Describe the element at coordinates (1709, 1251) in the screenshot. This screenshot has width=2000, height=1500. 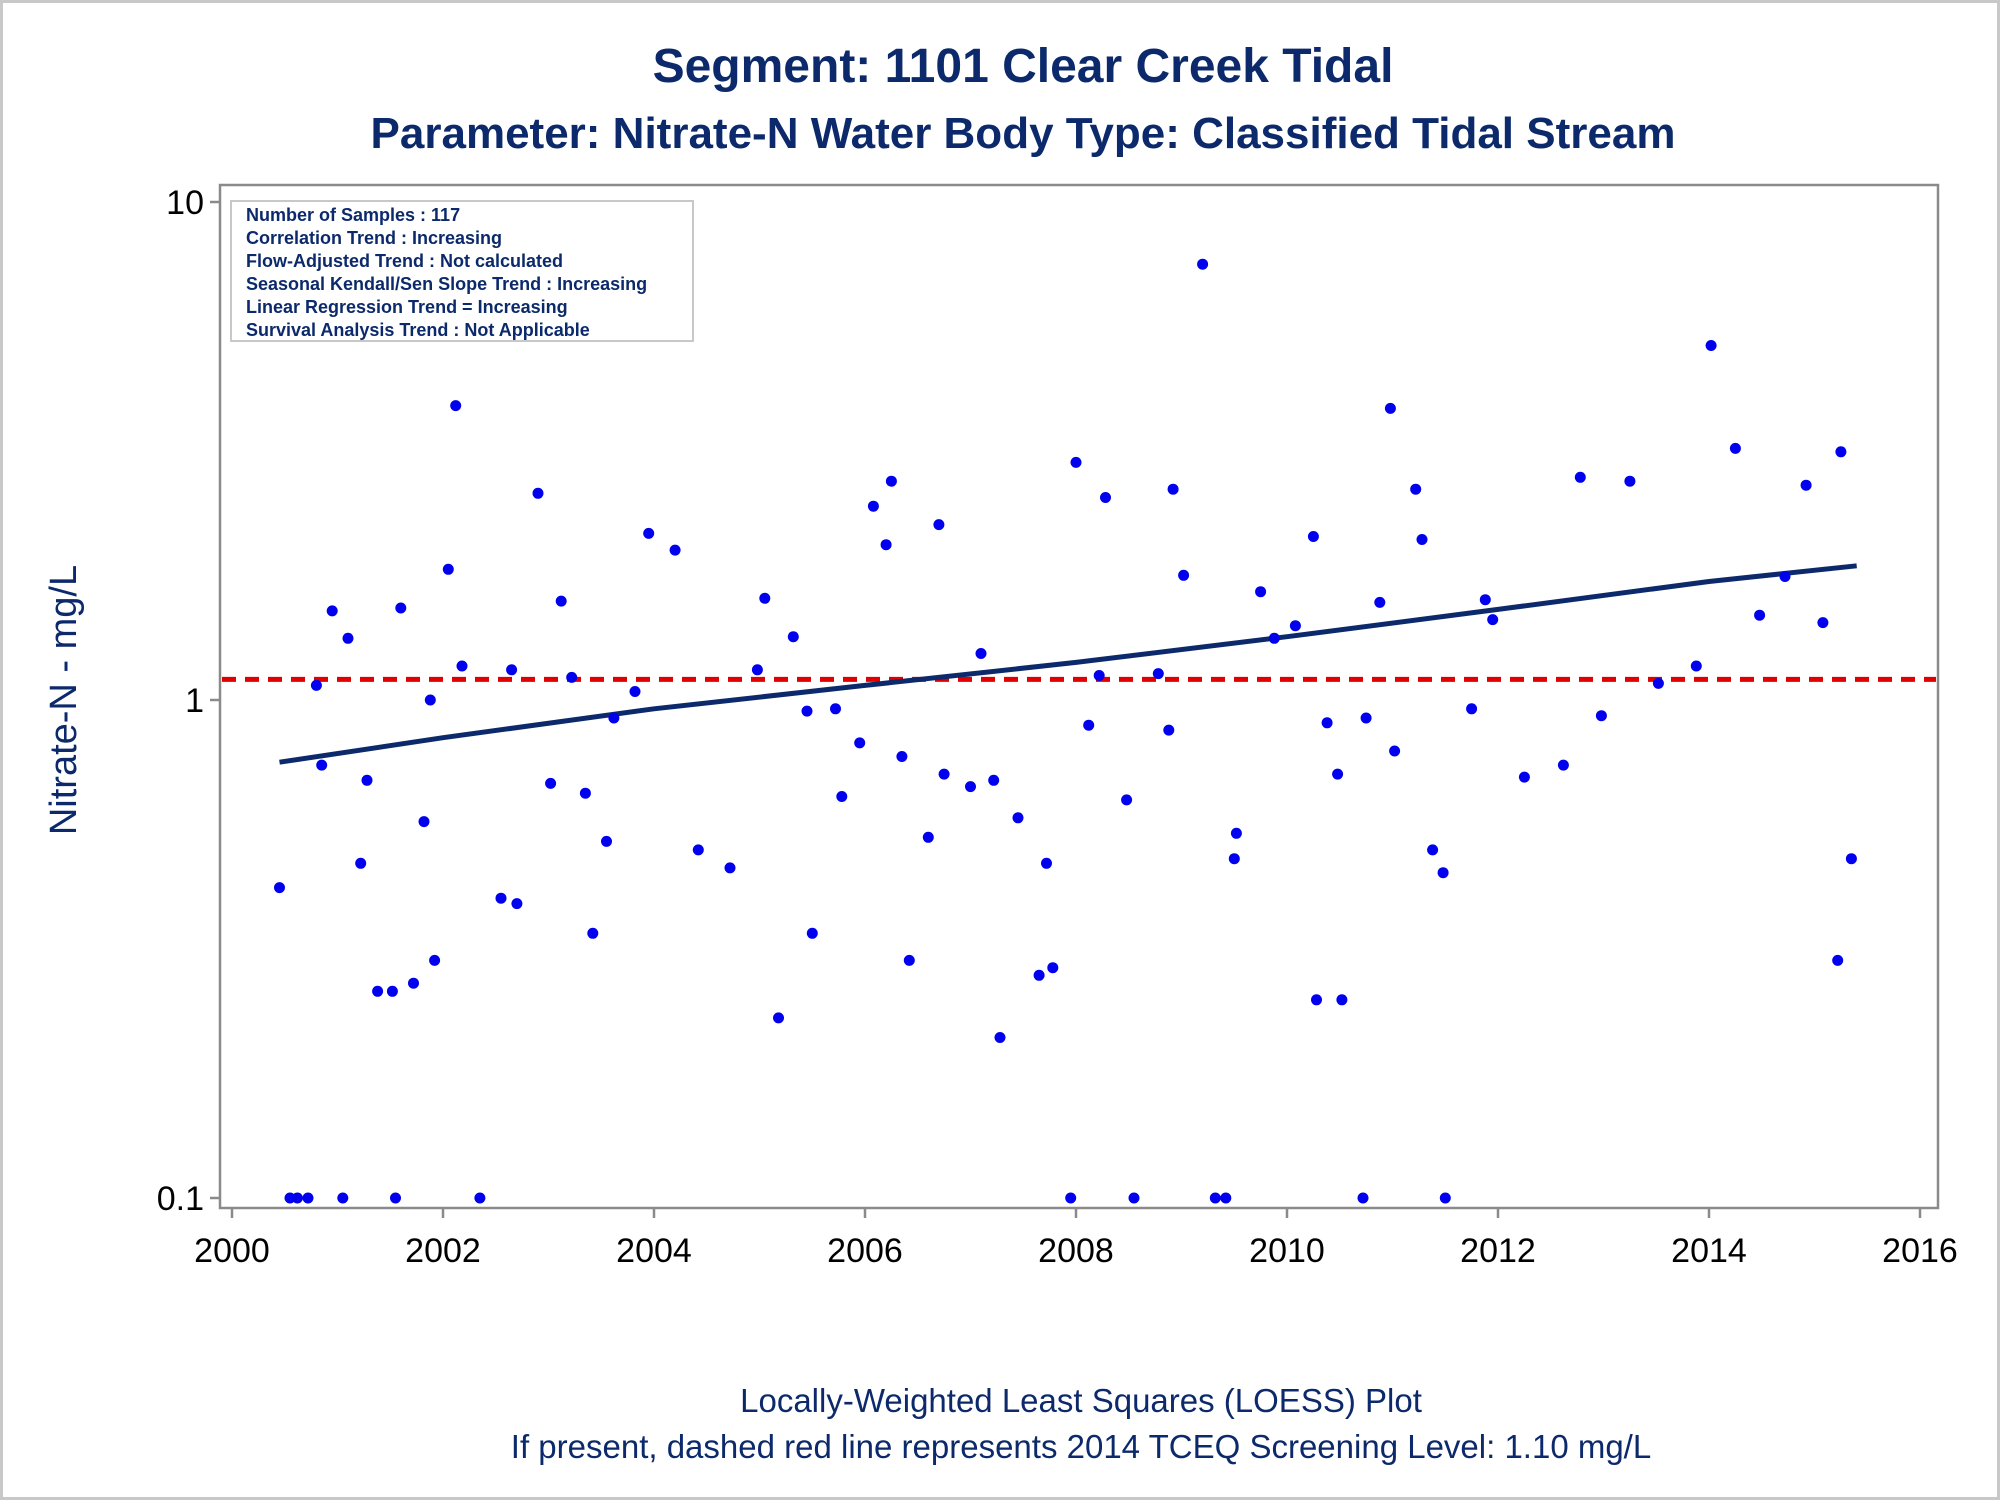
I see `x-tick-label: 2014` at that location.